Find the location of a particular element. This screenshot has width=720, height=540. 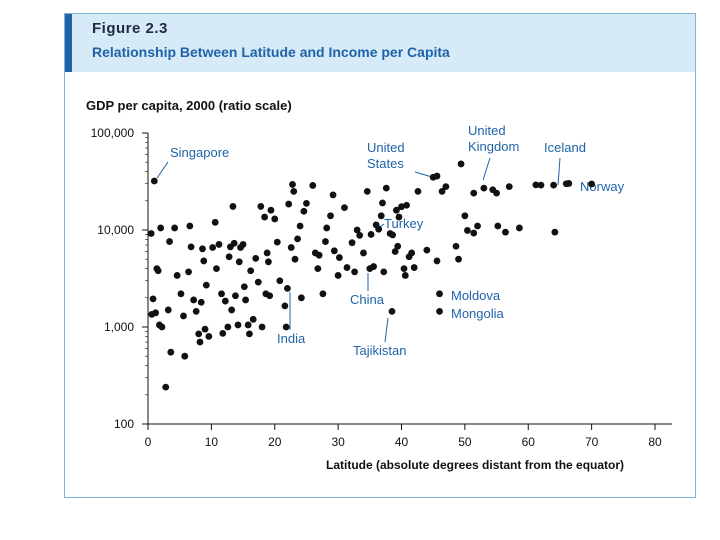

annotation-label: United States is located at coordinates (386, 155).